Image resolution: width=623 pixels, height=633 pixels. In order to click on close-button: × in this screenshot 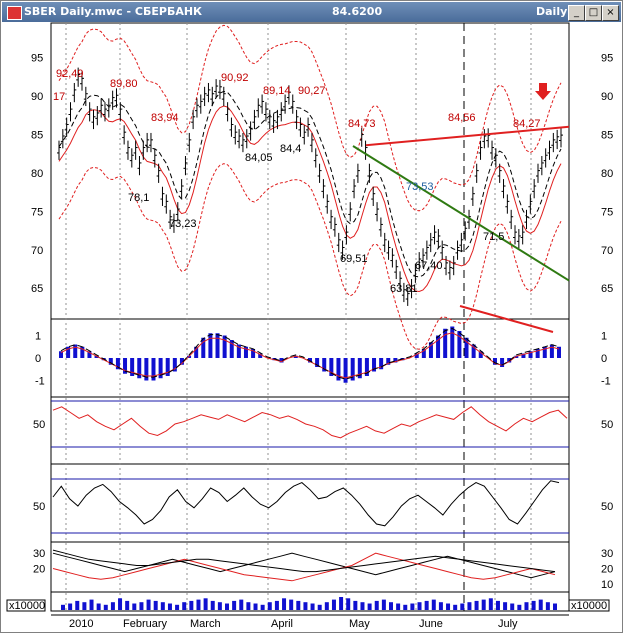, I will do `click(610, 13)`.